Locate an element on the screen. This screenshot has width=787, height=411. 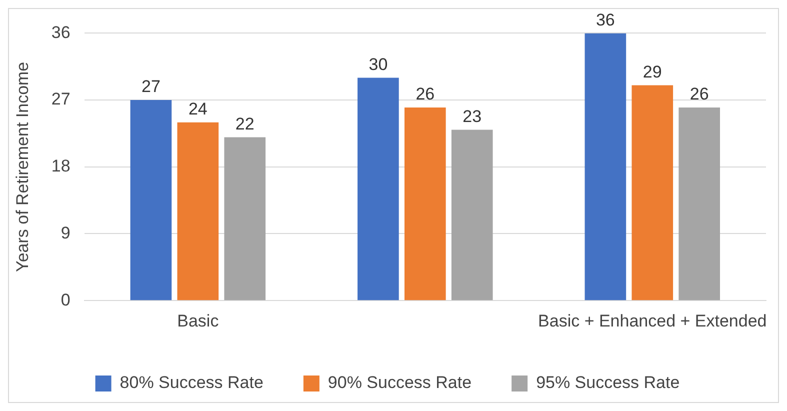
legend-label: 90% Success Rate is located at coordinates (400, 382).